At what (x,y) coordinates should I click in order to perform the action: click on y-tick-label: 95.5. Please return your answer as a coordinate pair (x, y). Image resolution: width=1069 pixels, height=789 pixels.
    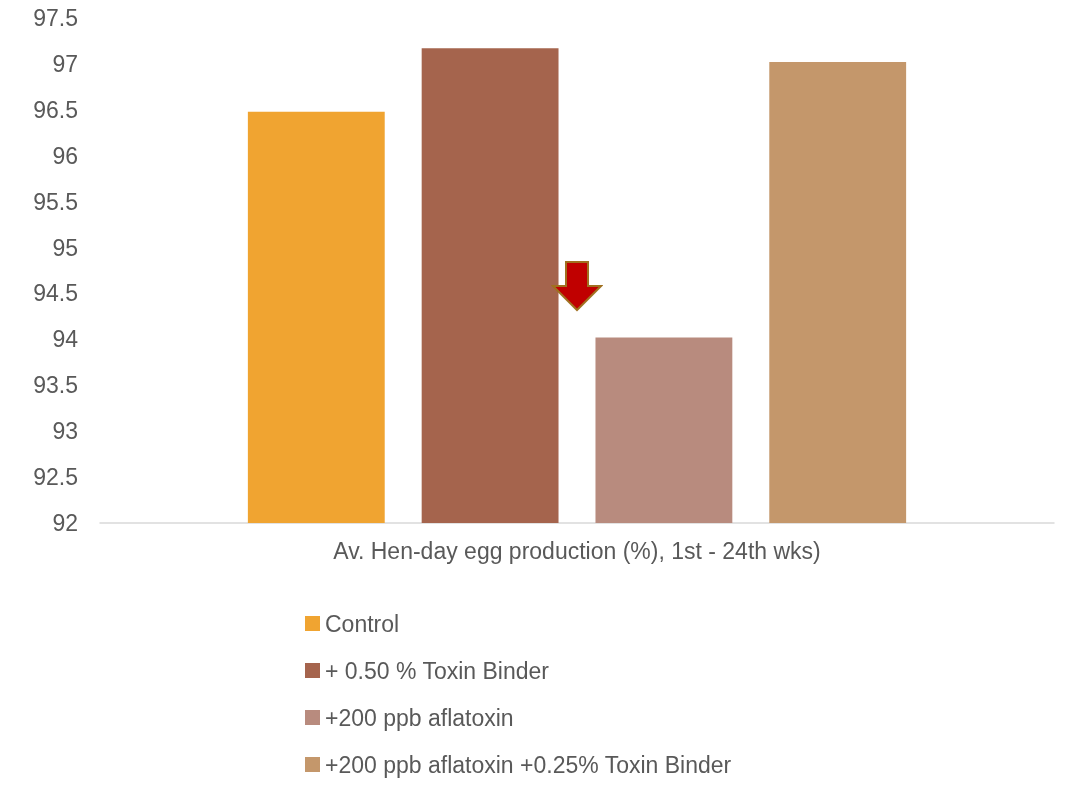
    Looking at the image, I should click on (55, 201).